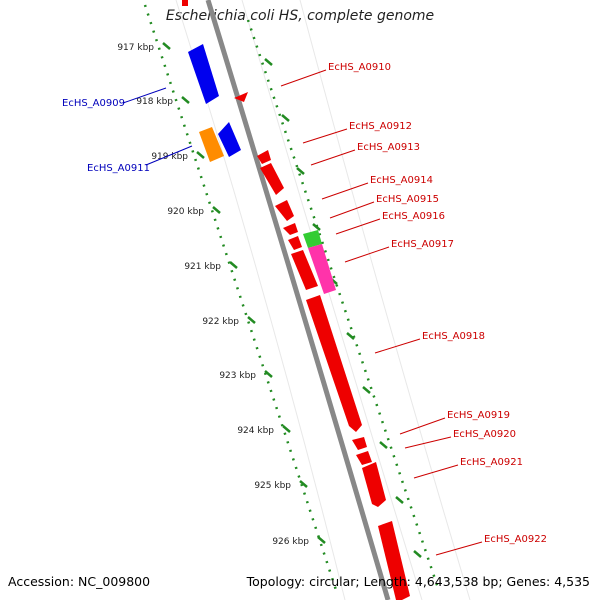  I want to click on reverse-gene-label: EcHS_A0912, so click(380, 126).